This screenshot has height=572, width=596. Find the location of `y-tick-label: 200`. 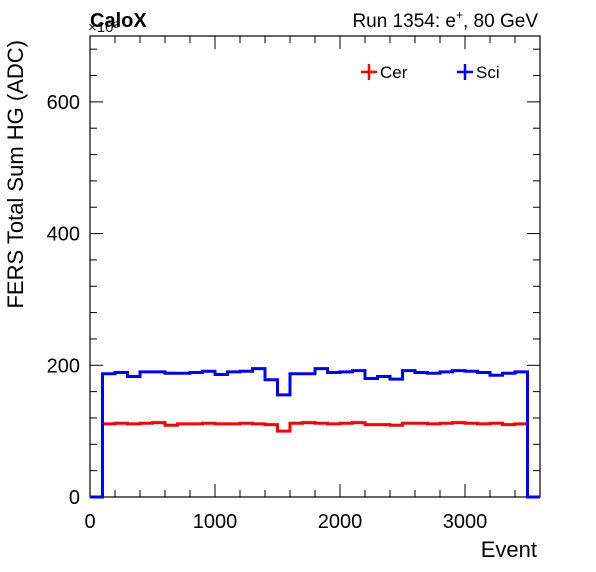

y-tick-label: 200 is located at coordinates (63, 366).